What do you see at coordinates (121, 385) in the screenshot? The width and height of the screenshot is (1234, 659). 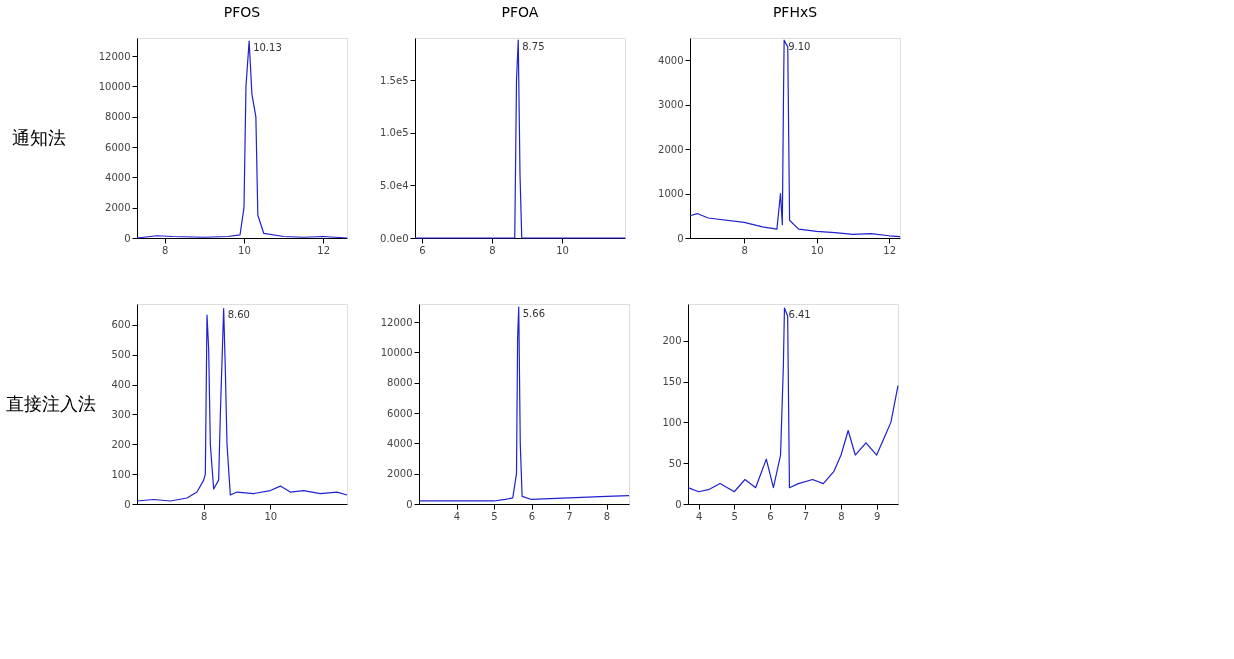 I see `y-tick-label: 400` at bounding box center [121, 385].